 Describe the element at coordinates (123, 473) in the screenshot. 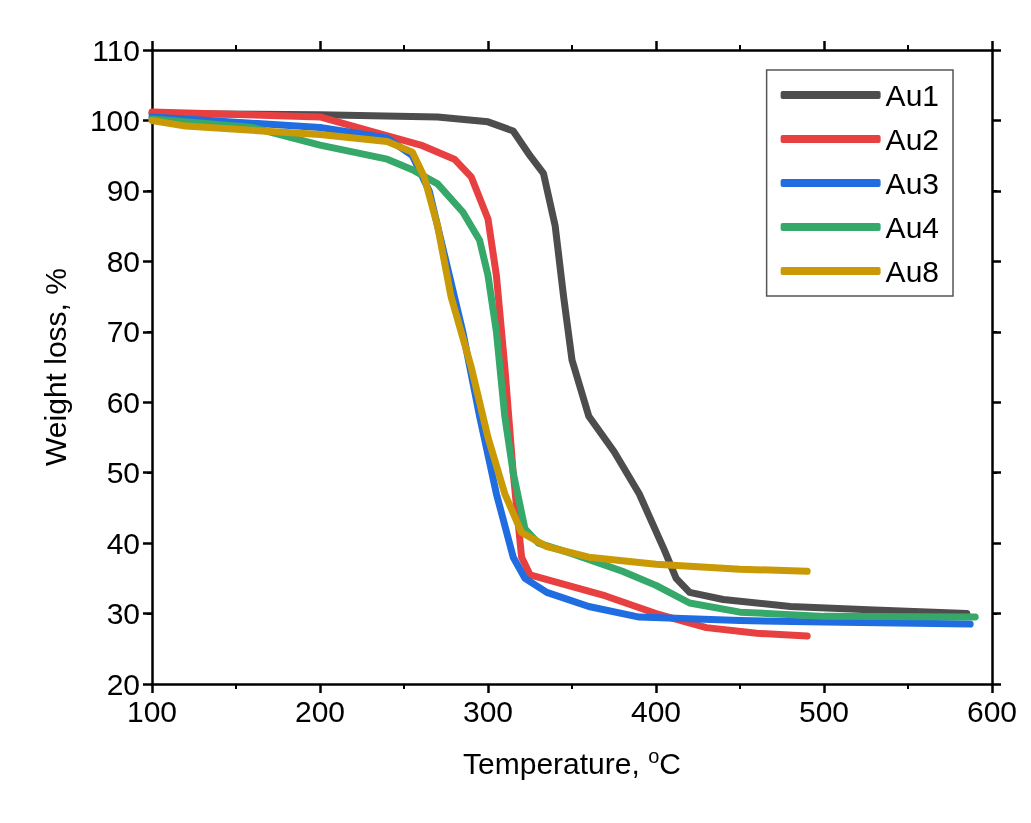

I see `y-tick-label: 50` at that location.